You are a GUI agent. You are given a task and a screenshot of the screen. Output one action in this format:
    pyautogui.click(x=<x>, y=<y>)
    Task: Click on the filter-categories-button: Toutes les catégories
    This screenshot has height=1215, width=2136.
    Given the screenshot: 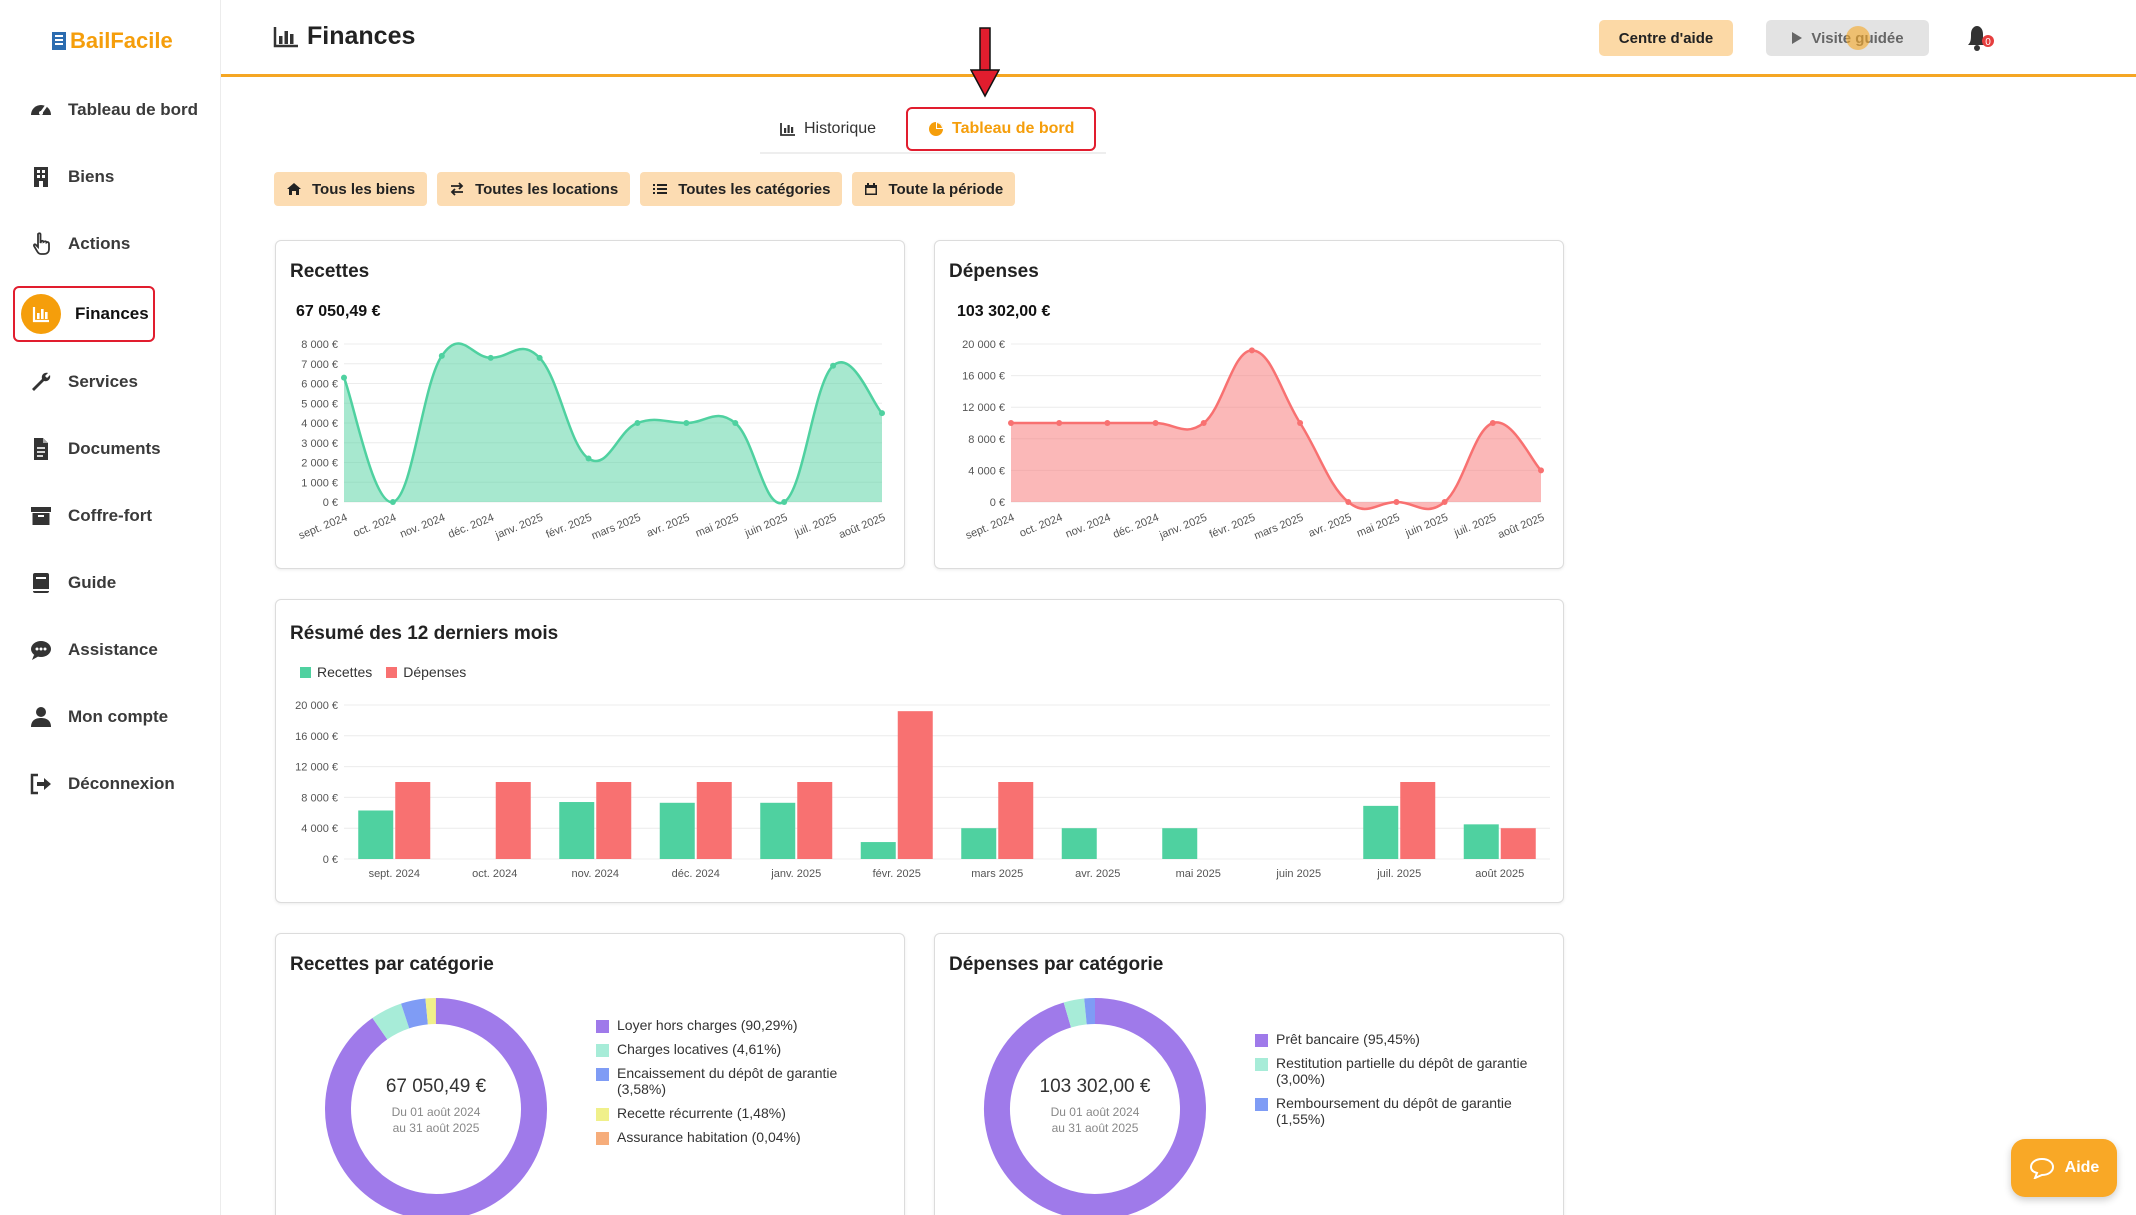 What is the action you would take?
    pyautogui.click(x=741, y=189)
    